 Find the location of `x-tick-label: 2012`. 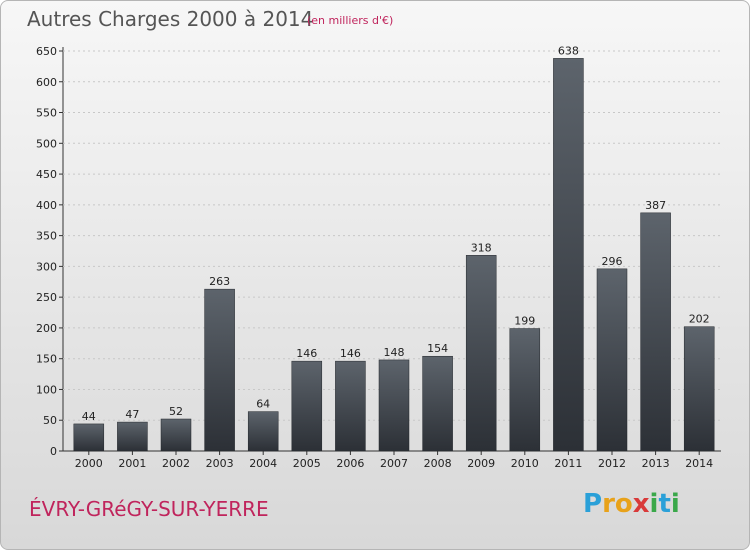

x-tick-label: 2012 is located at coordinates (612, 463).